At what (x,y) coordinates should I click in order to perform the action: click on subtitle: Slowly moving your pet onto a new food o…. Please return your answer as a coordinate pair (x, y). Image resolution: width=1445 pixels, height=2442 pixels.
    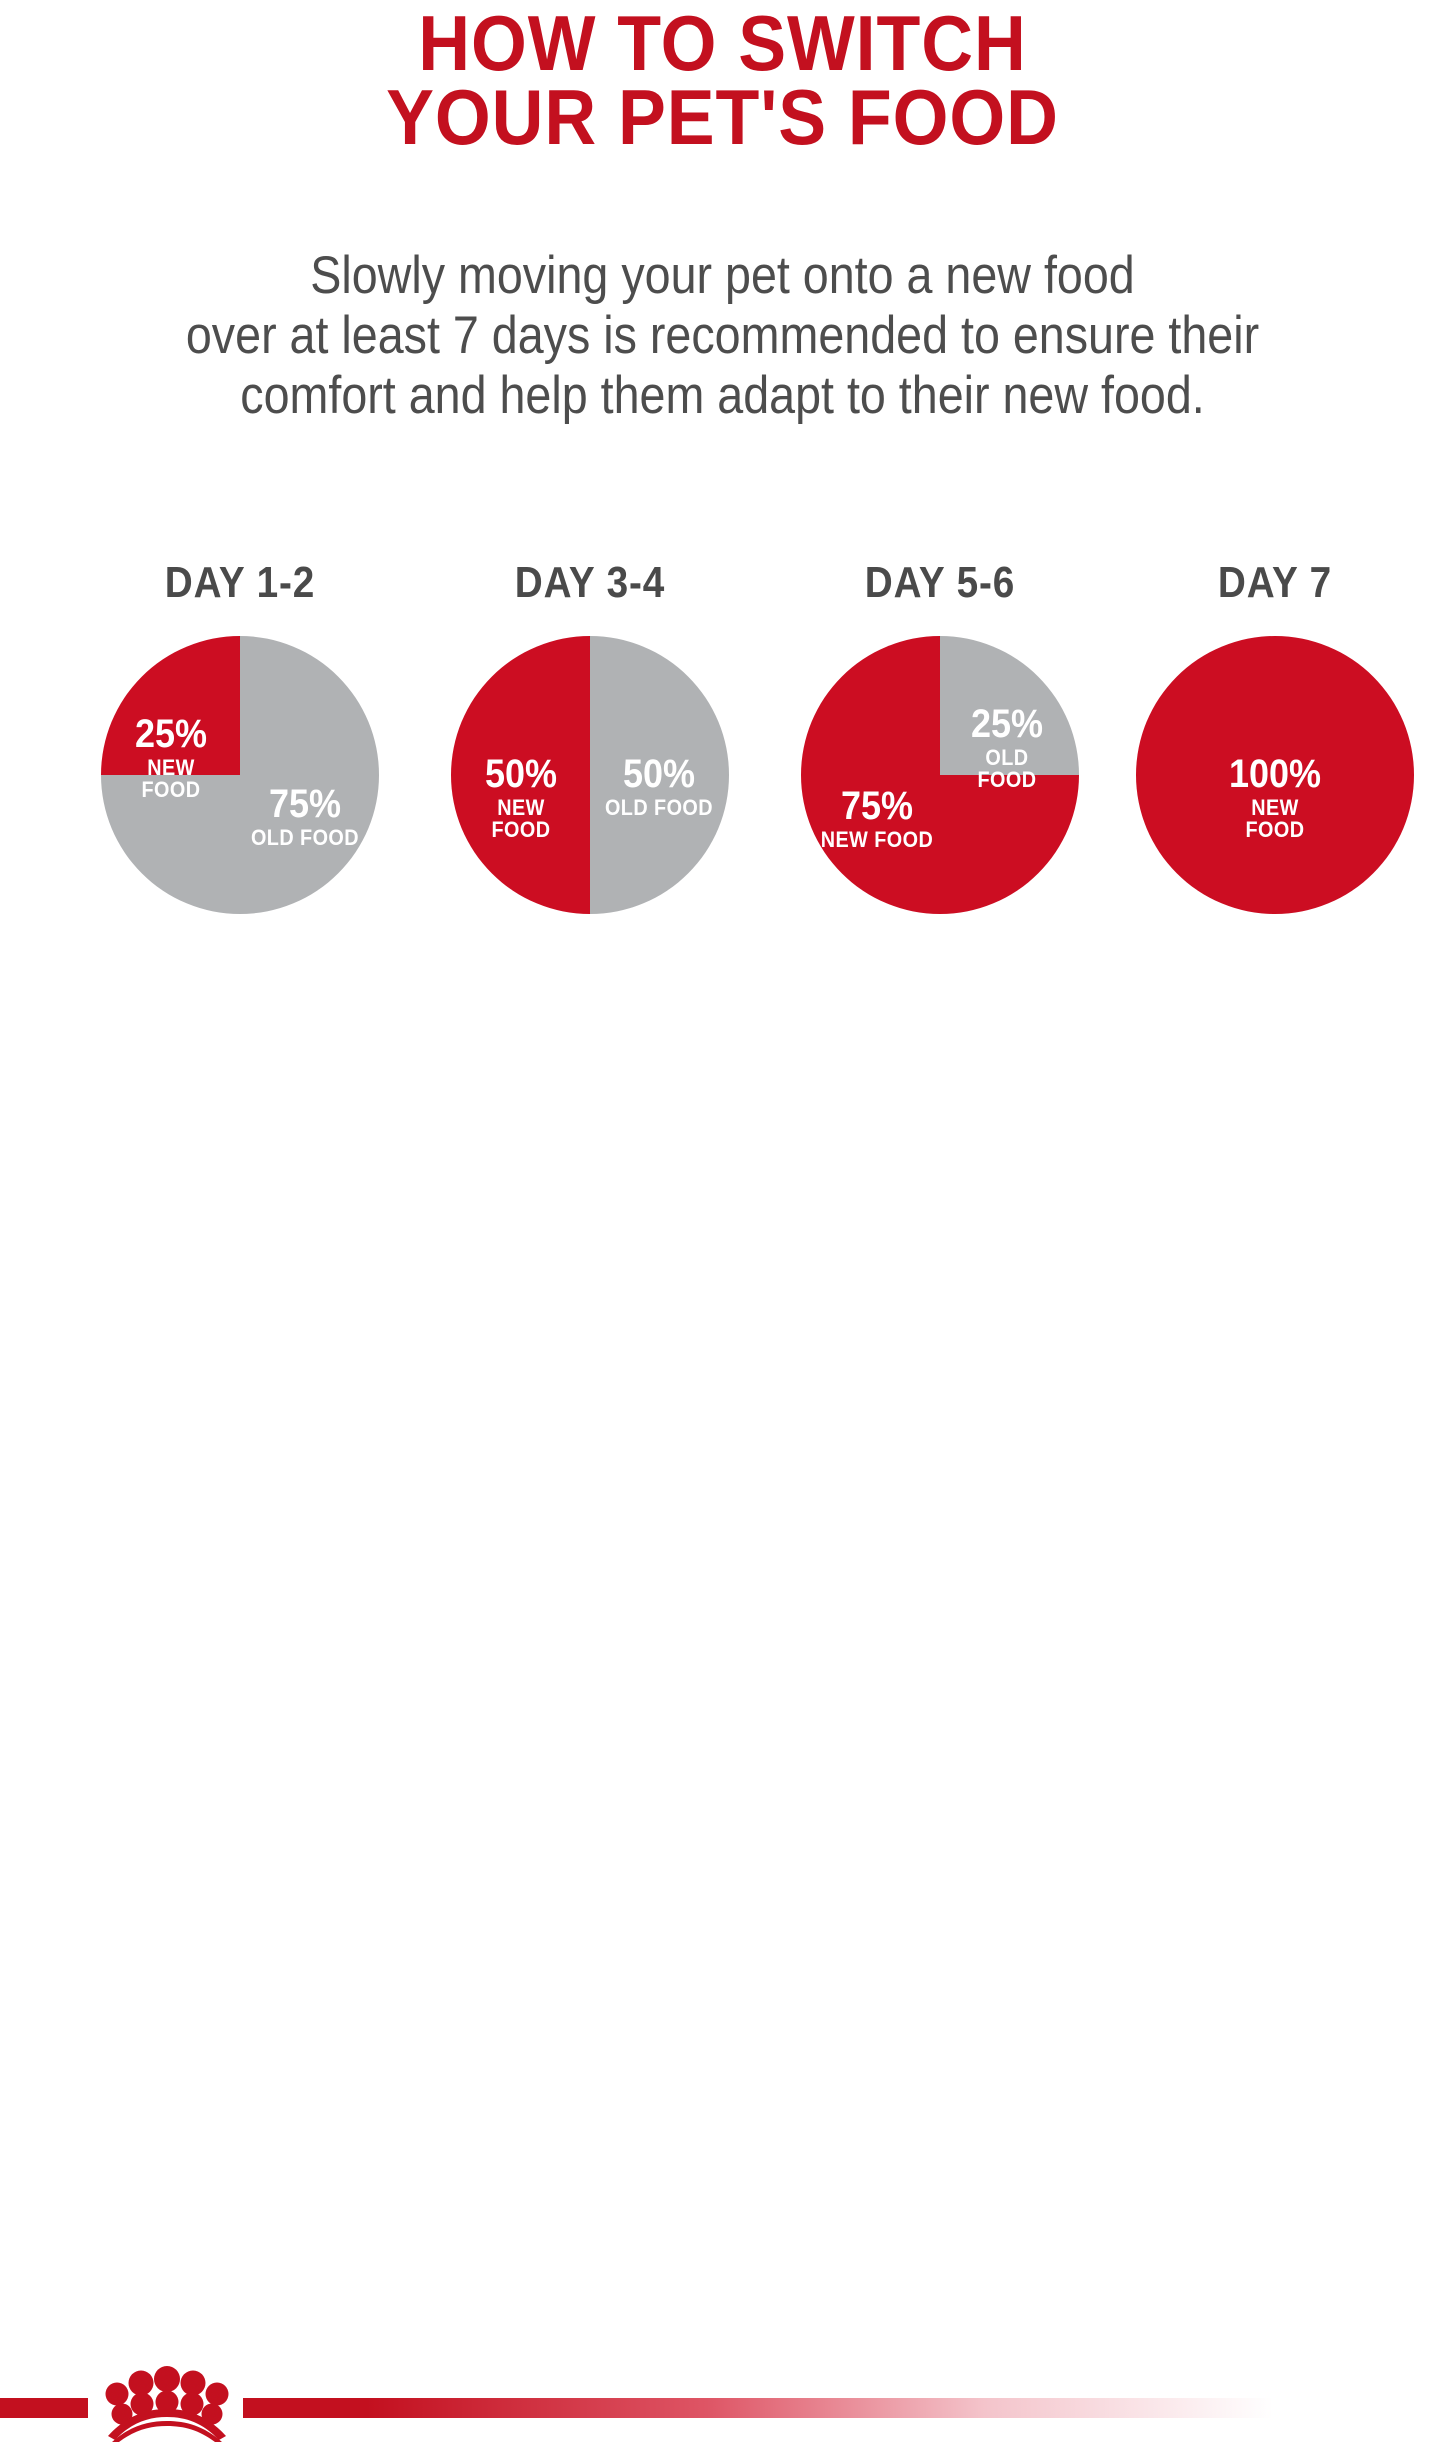
    Looking at the image, I should click on (722, 336).